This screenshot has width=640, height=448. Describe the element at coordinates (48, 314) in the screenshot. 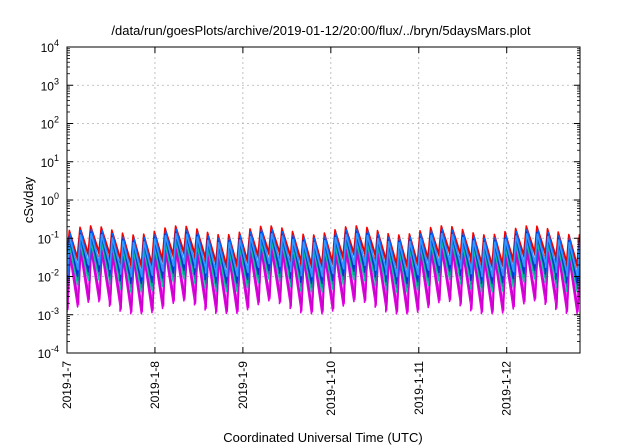

I see `y-tick-label: 10⁻³` at that location.